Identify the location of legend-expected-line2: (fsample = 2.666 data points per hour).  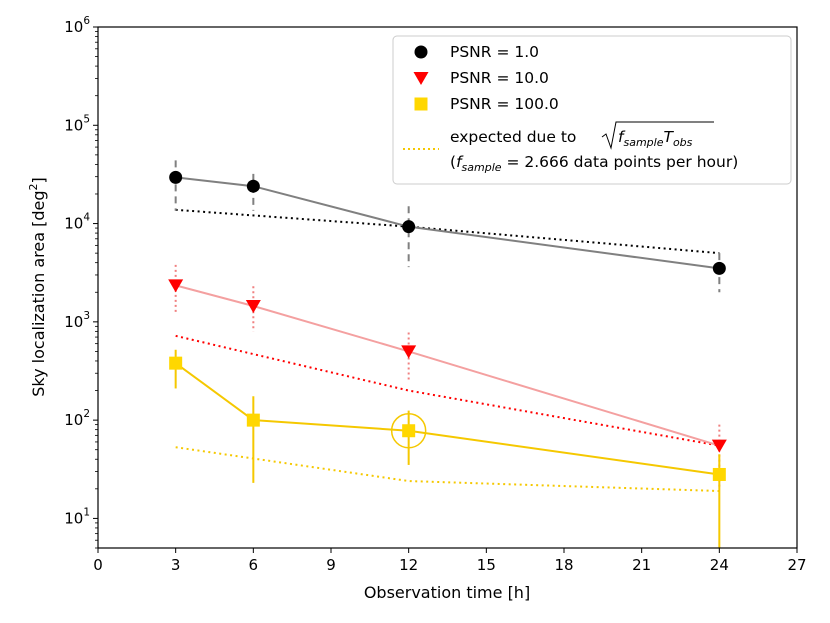
(594, 163).